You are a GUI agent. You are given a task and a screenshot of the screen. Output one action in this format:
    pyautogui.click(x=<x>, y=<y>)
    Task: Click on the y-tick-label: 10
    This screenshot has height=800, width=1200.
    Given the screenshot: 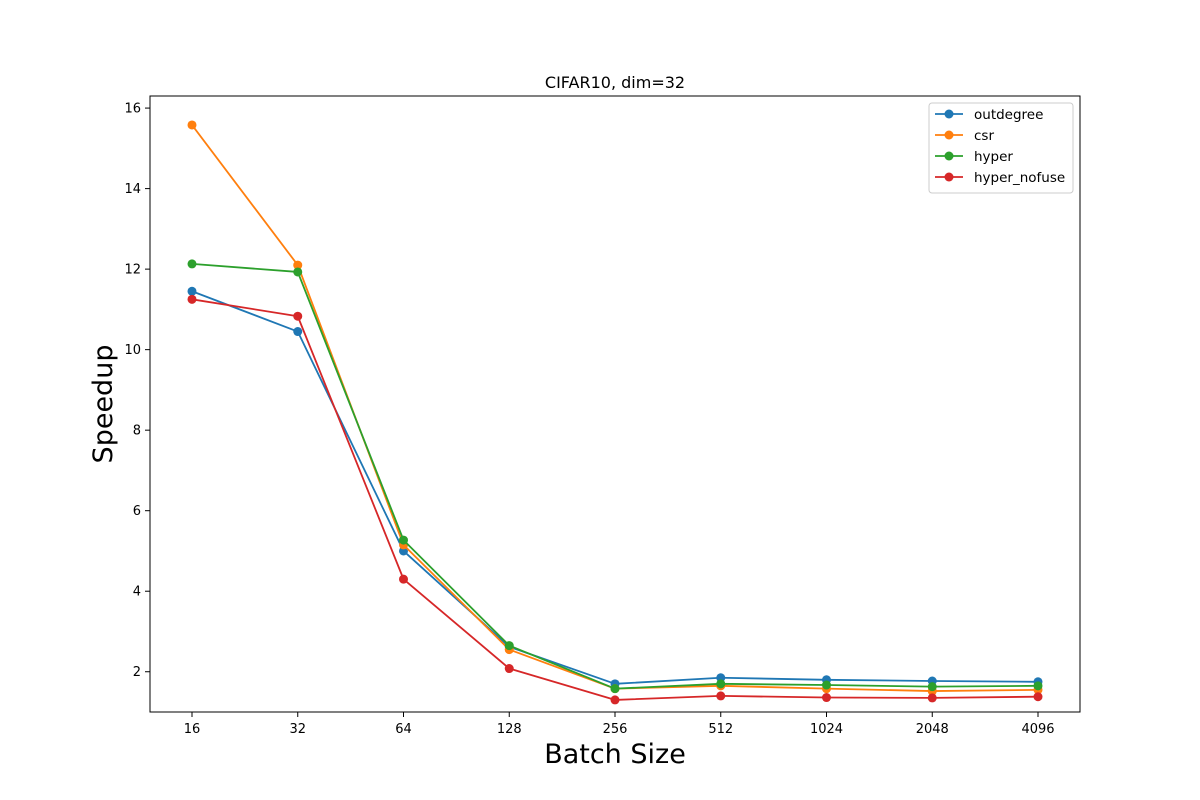 What is the action you would take?
    pyautogui.click(x=132, y=350)
    